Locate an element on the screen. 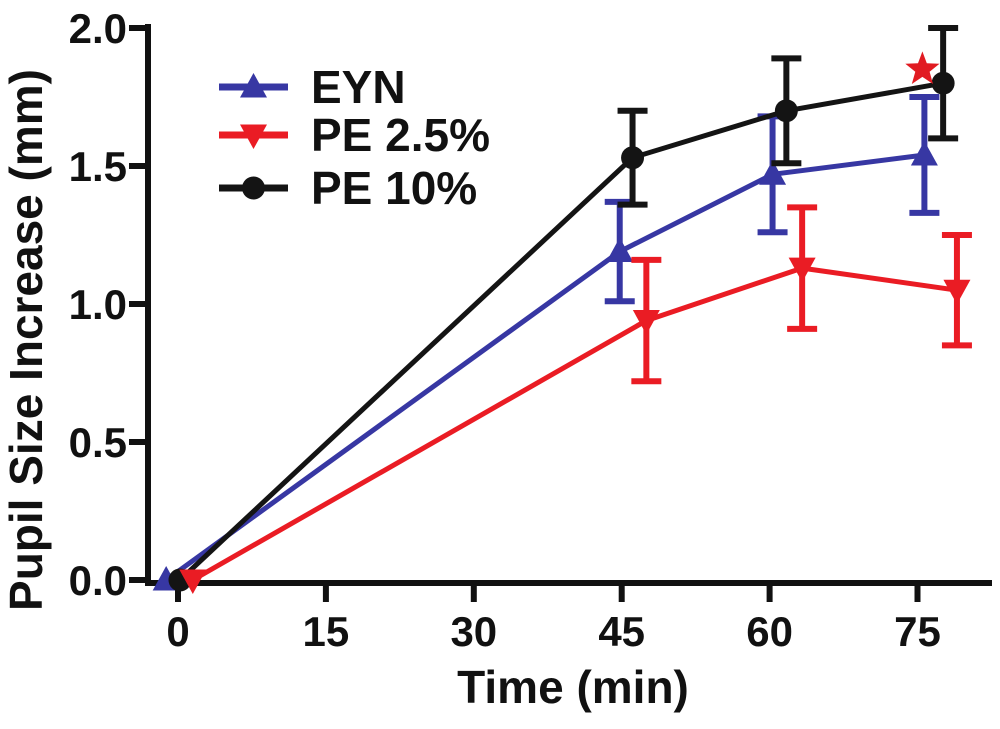 The image size is (1000, 729). legend-entry-pe-2-5: PE 2.5% is located at coordinates (354, 135).